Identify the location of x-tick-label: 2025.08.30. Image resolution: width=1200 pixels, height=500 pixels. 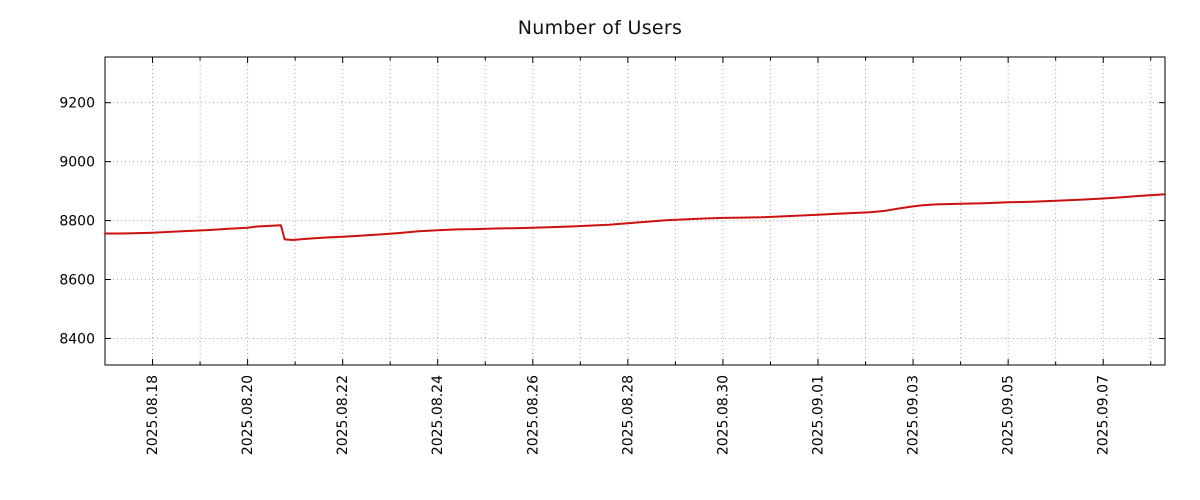
(723, 415).